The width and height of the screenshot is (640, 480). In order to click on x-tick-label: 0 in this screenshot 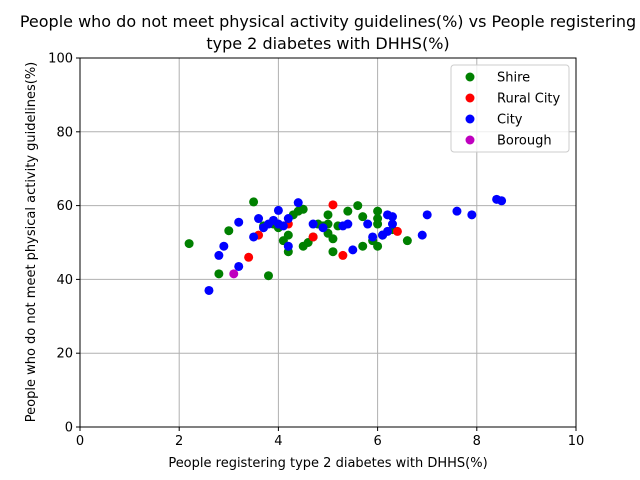, I will do `click(80, 441)`.